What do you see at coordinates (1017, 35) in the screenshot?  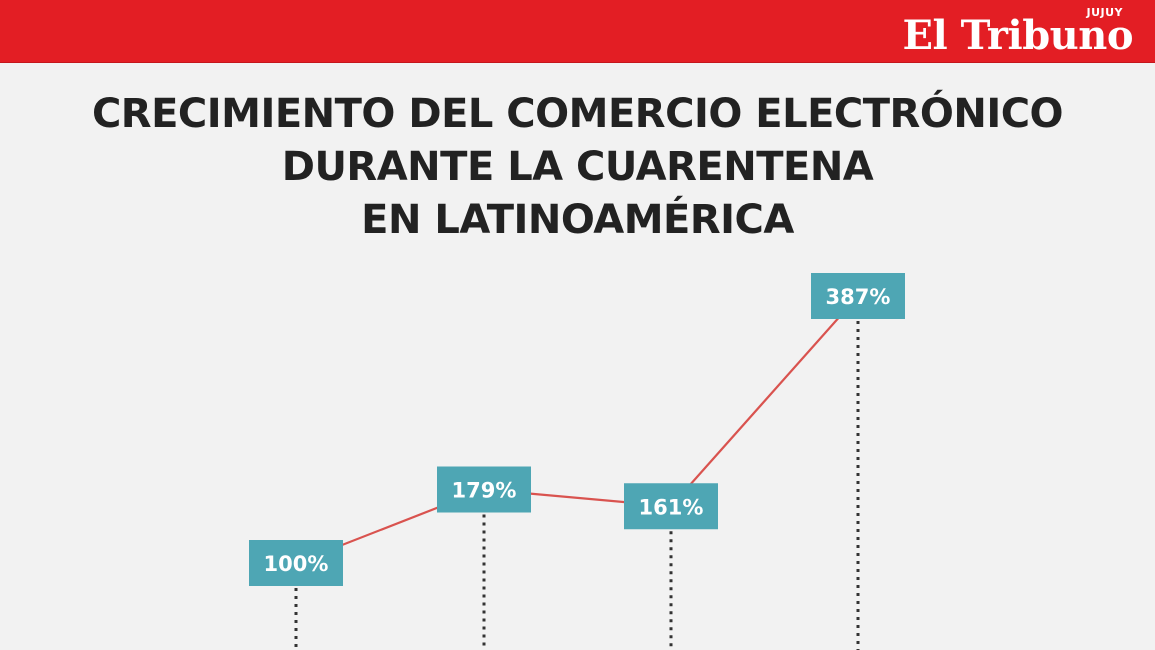 I see `brand-name: El Tribuno` at bounding box center [1017, 35].